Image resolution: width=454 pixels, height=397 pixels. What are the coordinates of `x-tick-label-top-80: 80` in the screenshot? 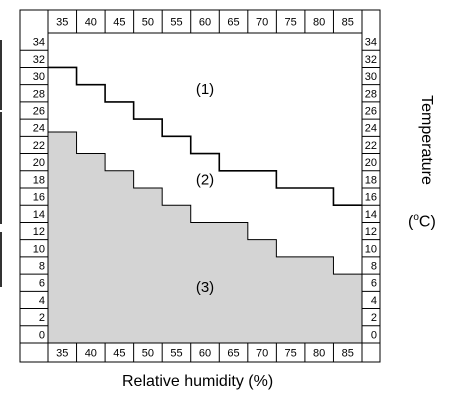 It's located at (319, 23).